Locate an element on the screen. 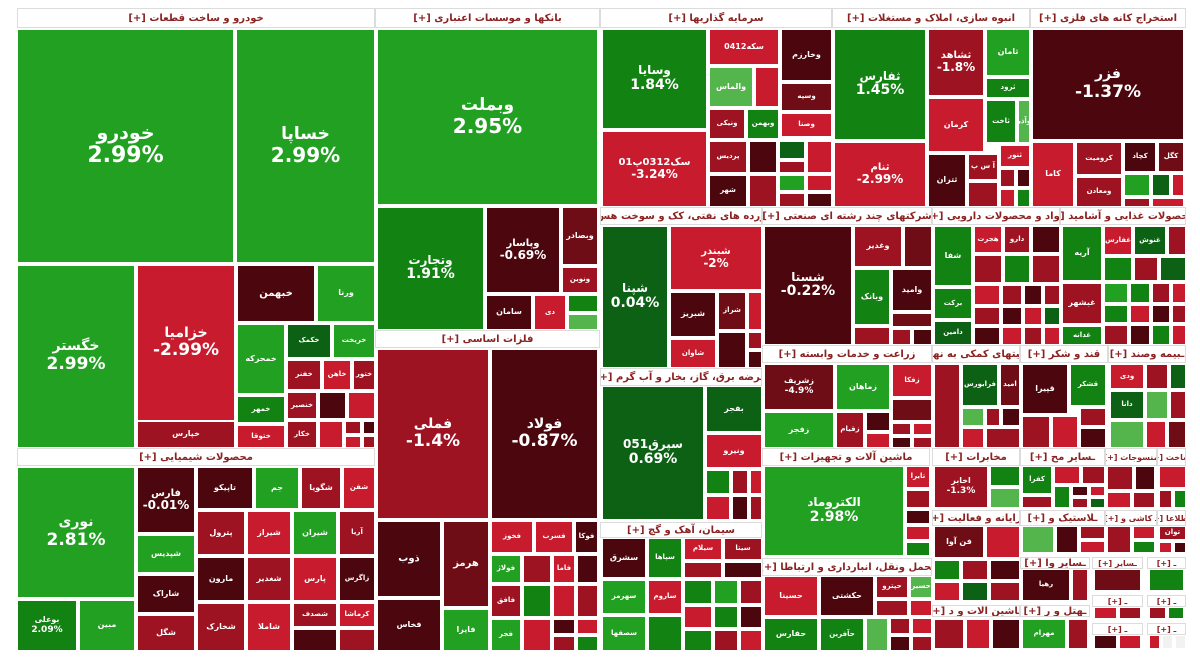 The height and width of the screenshot is (663, 1200). sector-header-banks: بانکها و موسسات اعتباری [+] is located at coordinates (487, 18).